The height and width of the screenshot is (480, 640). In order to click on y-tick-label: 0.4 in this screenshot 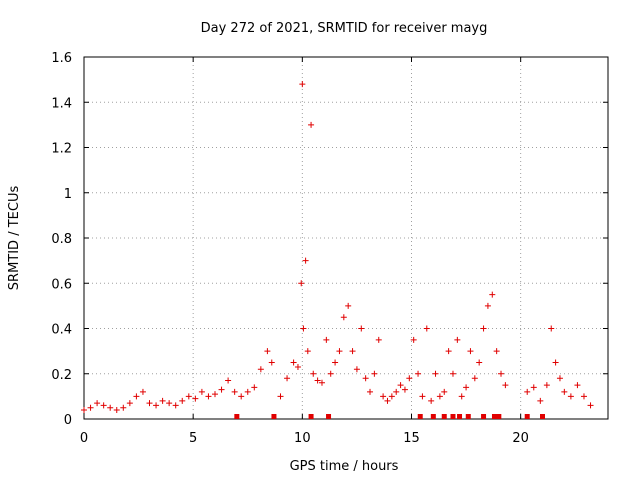, I will do `click(61, 330)`.